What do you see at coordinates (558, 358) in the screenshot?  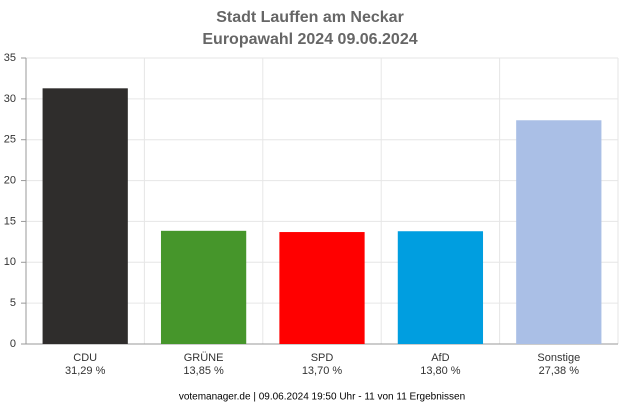 I see `x-tick-label: Sonstige` at bounding box center [558, 358].